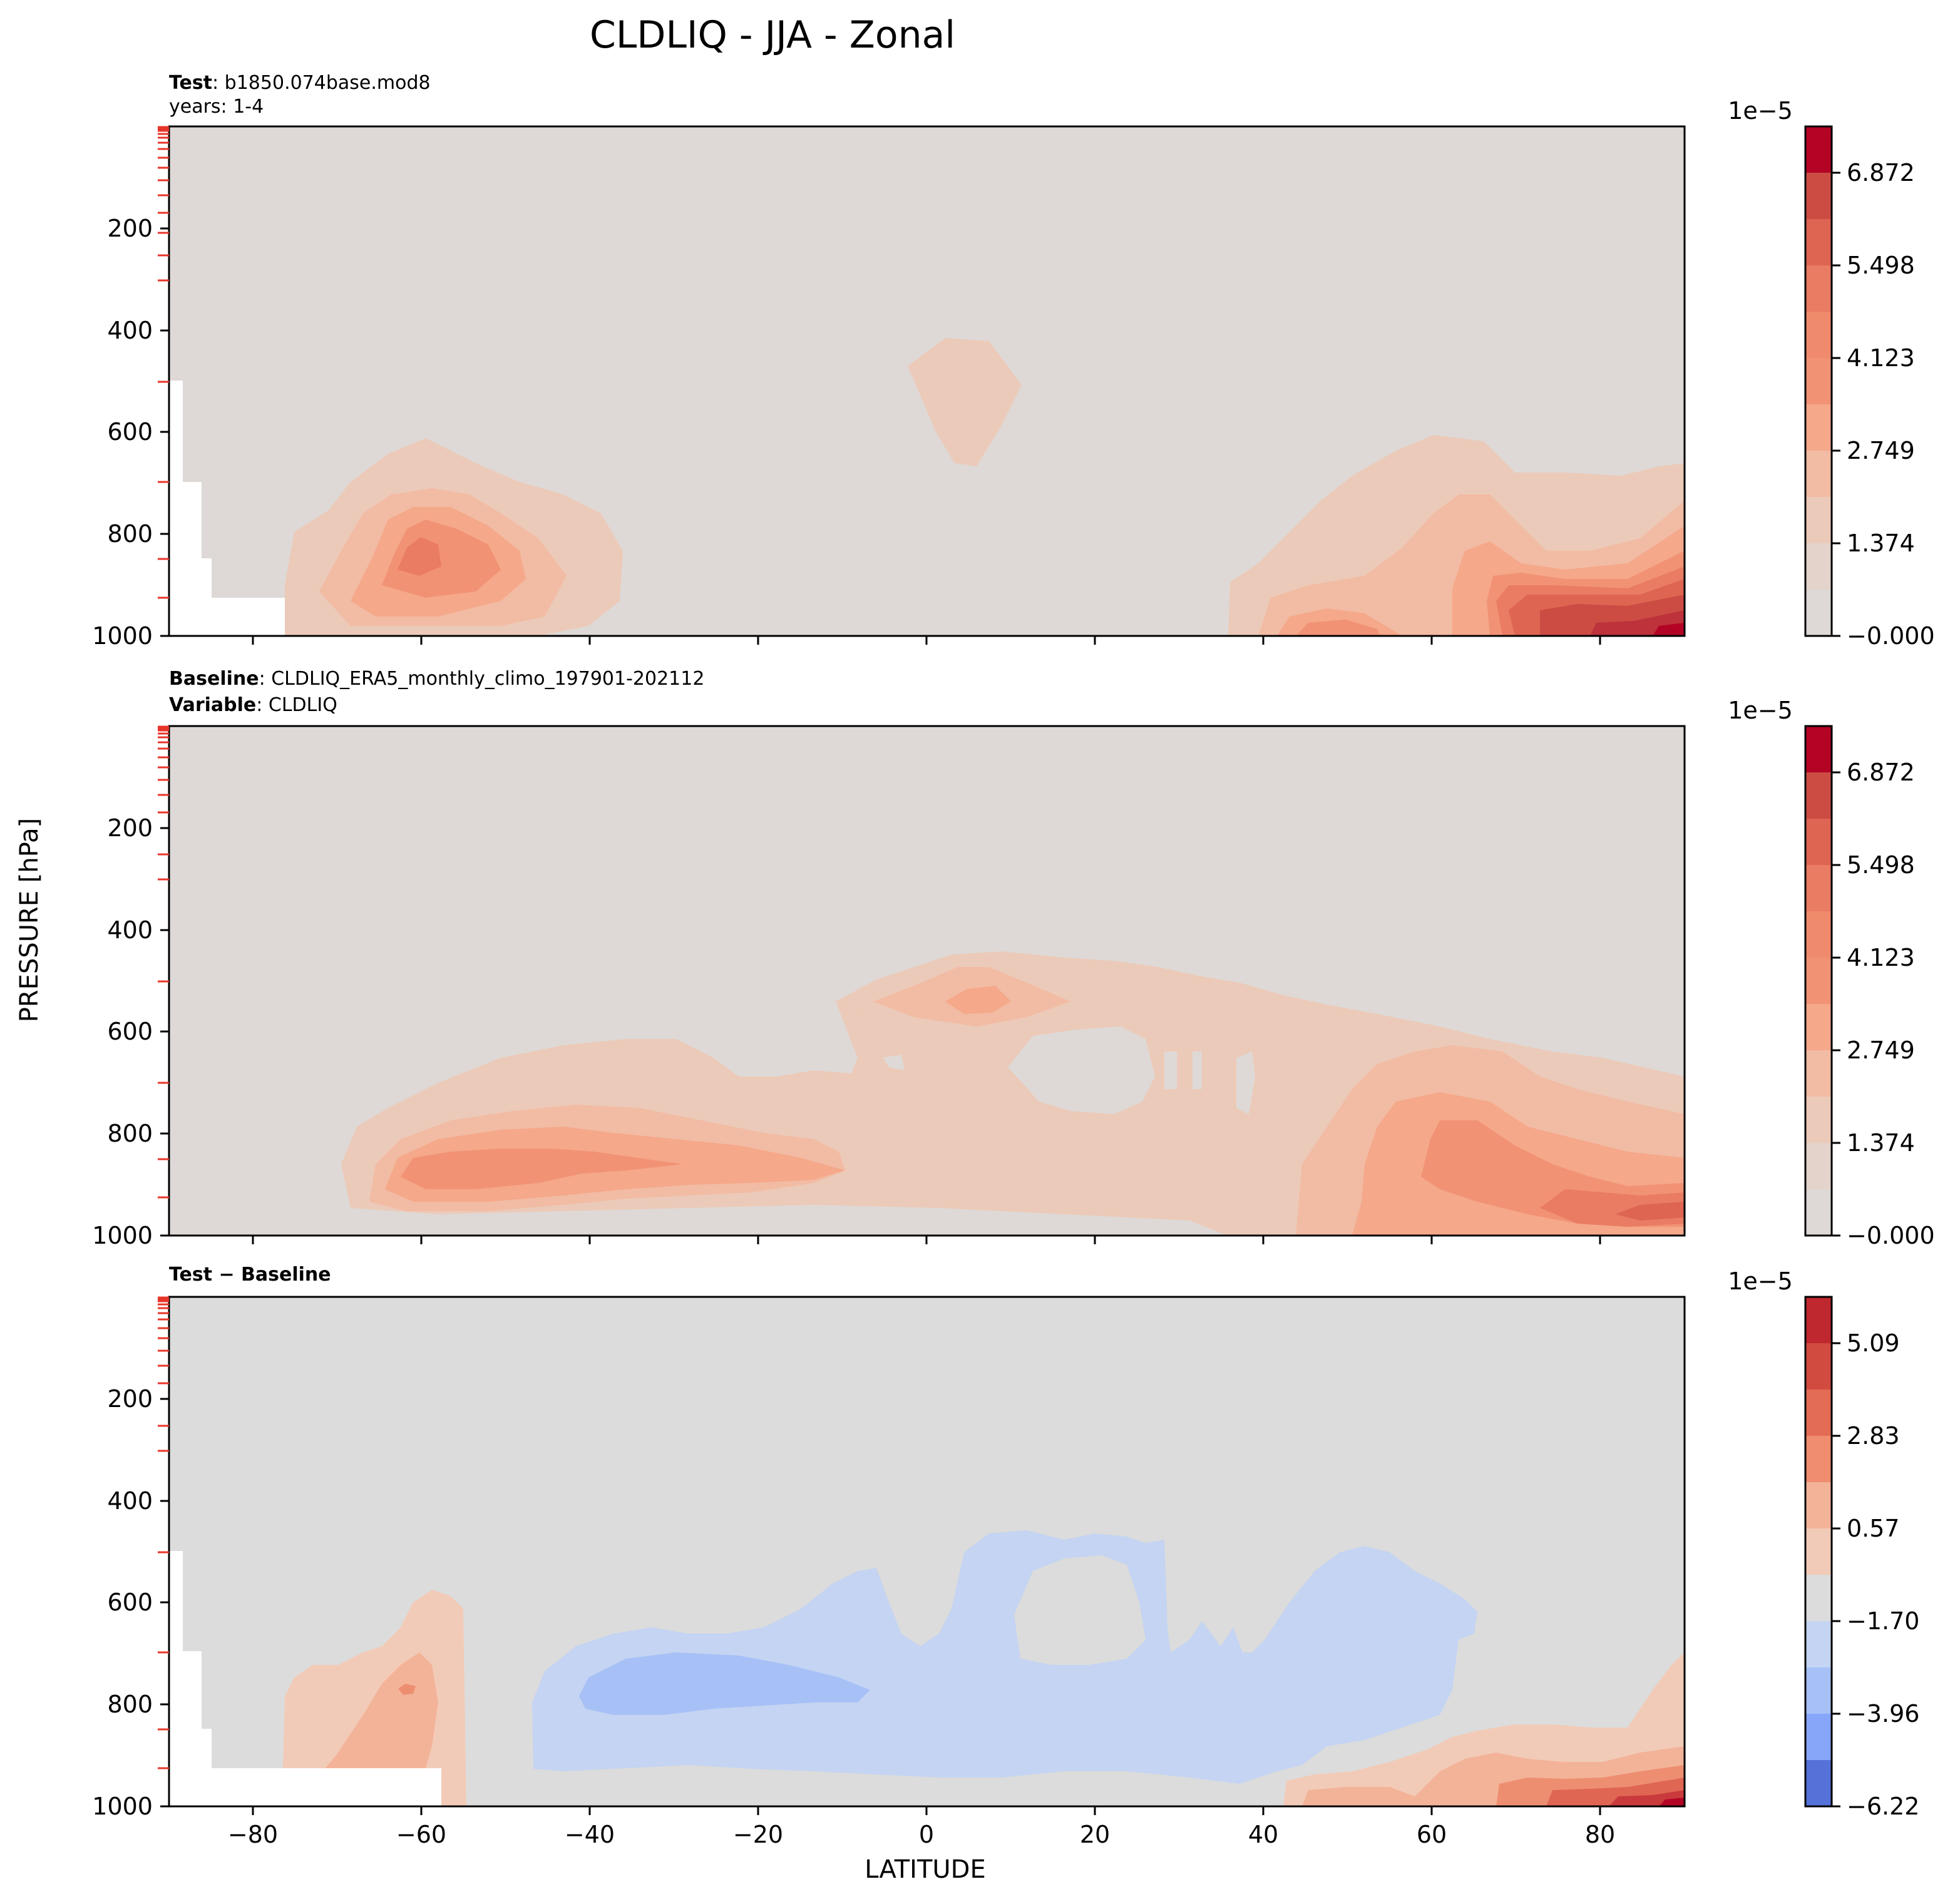  Describe the element at coordinates (253, 705) in the screenshot. I see `panel-2-header-line2: Variable: CLDLIQ` at that location.